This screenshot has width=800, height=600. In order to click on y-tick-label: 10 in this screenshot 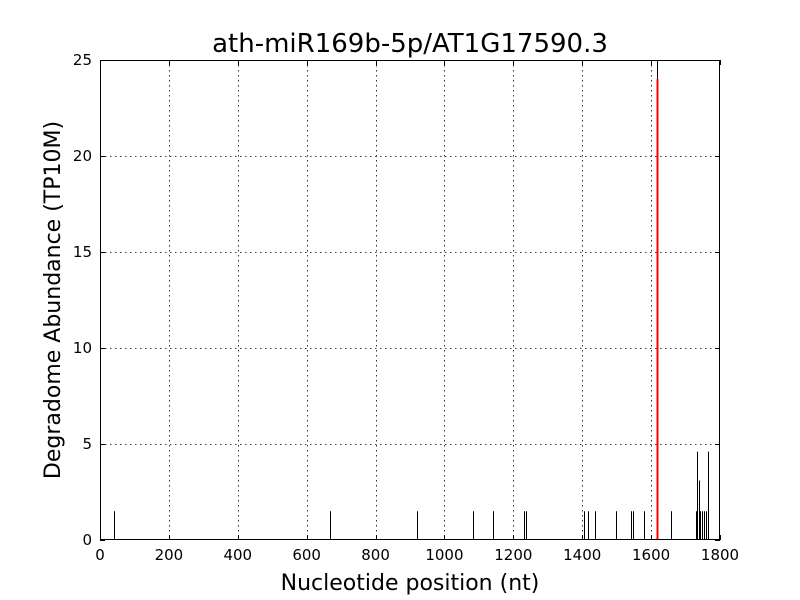, I will do `click(82, 348)`.